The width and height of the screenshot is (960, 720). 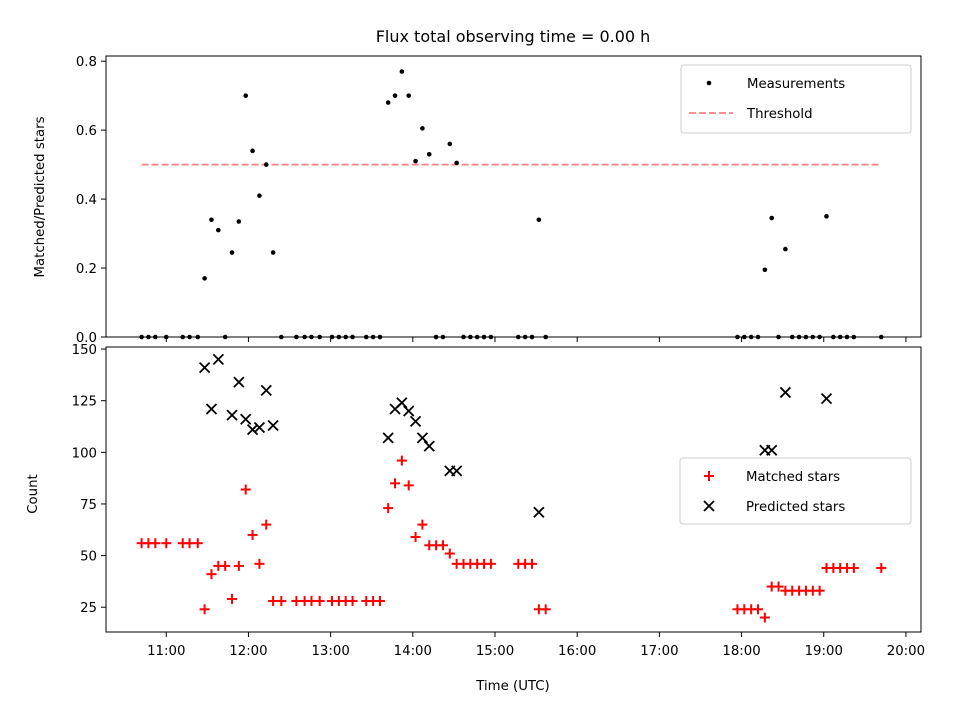 What do you see at coordinates (495, 651) in the screenshot?
I see `bottom-x-tick-label: 15:00` at bounding box center [495, 651].